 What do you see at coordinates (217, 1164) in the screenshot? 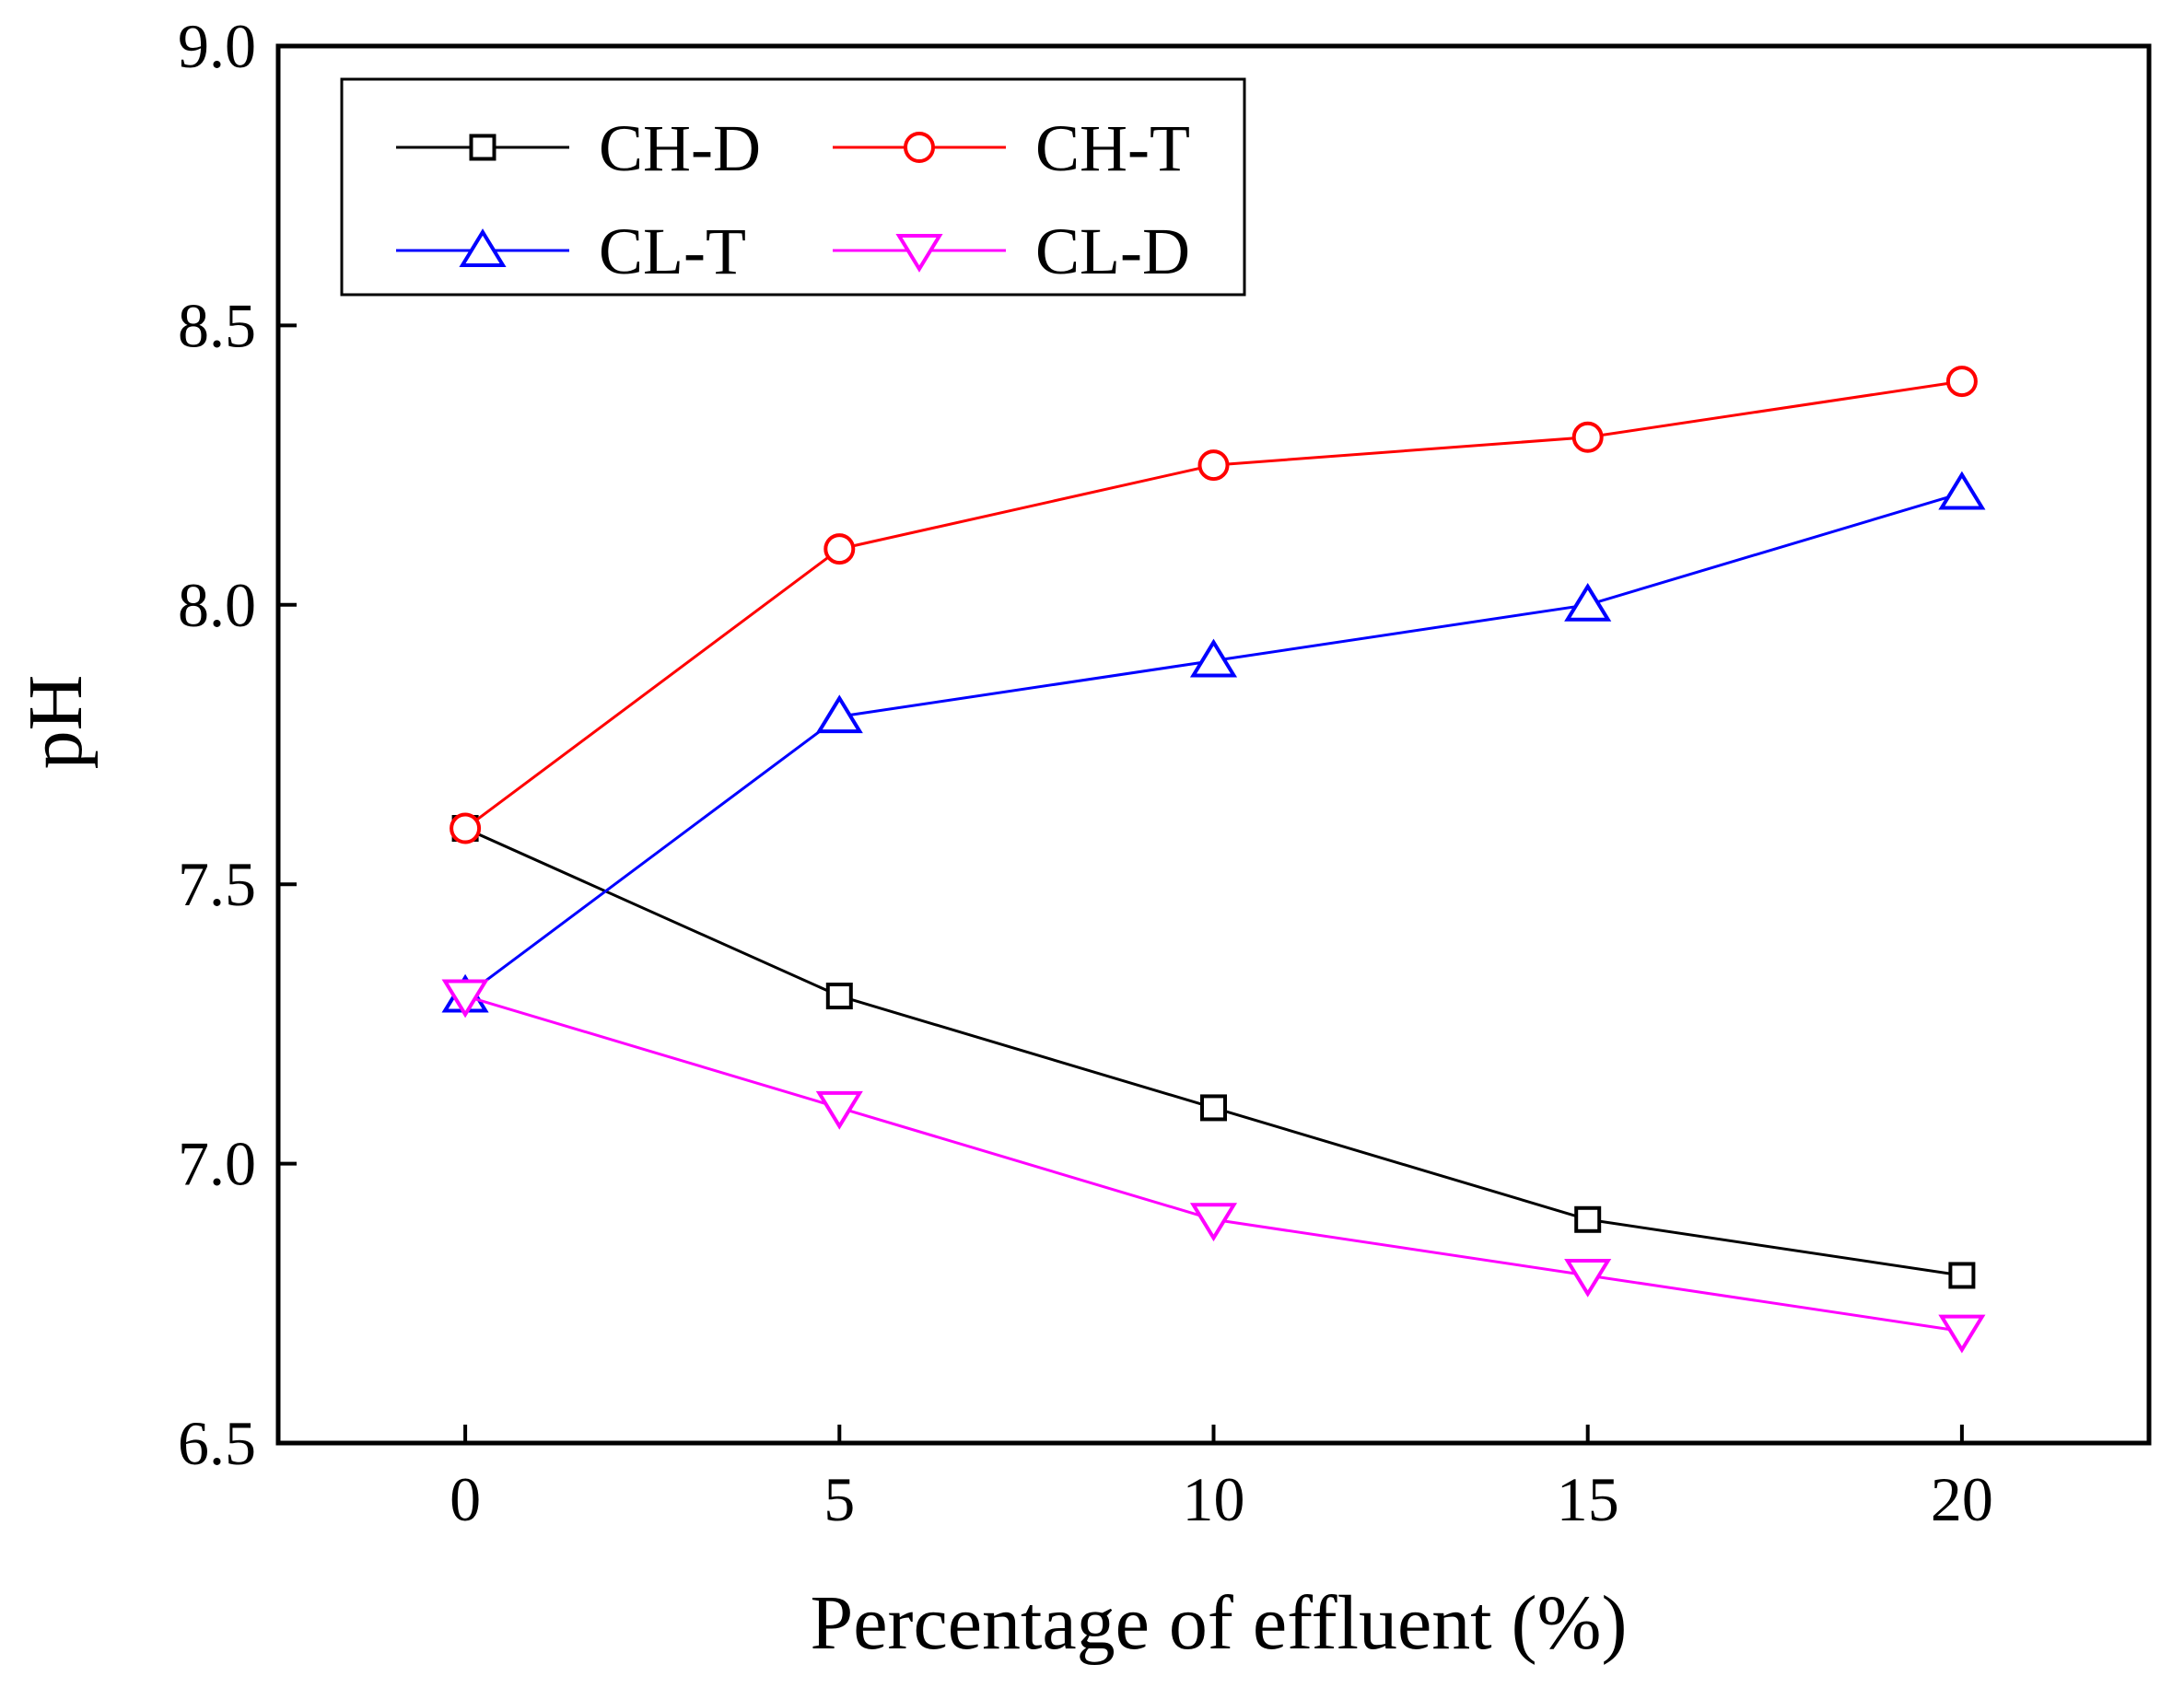
I see `y-tick-label: 7.0` at bounding box center [217, 1164].